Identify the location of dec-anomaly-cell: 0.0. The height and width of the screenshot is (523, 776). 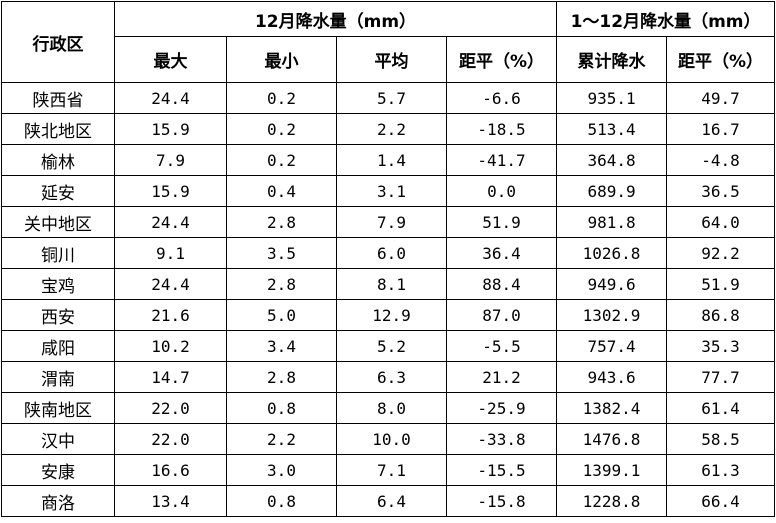
(501, 191).